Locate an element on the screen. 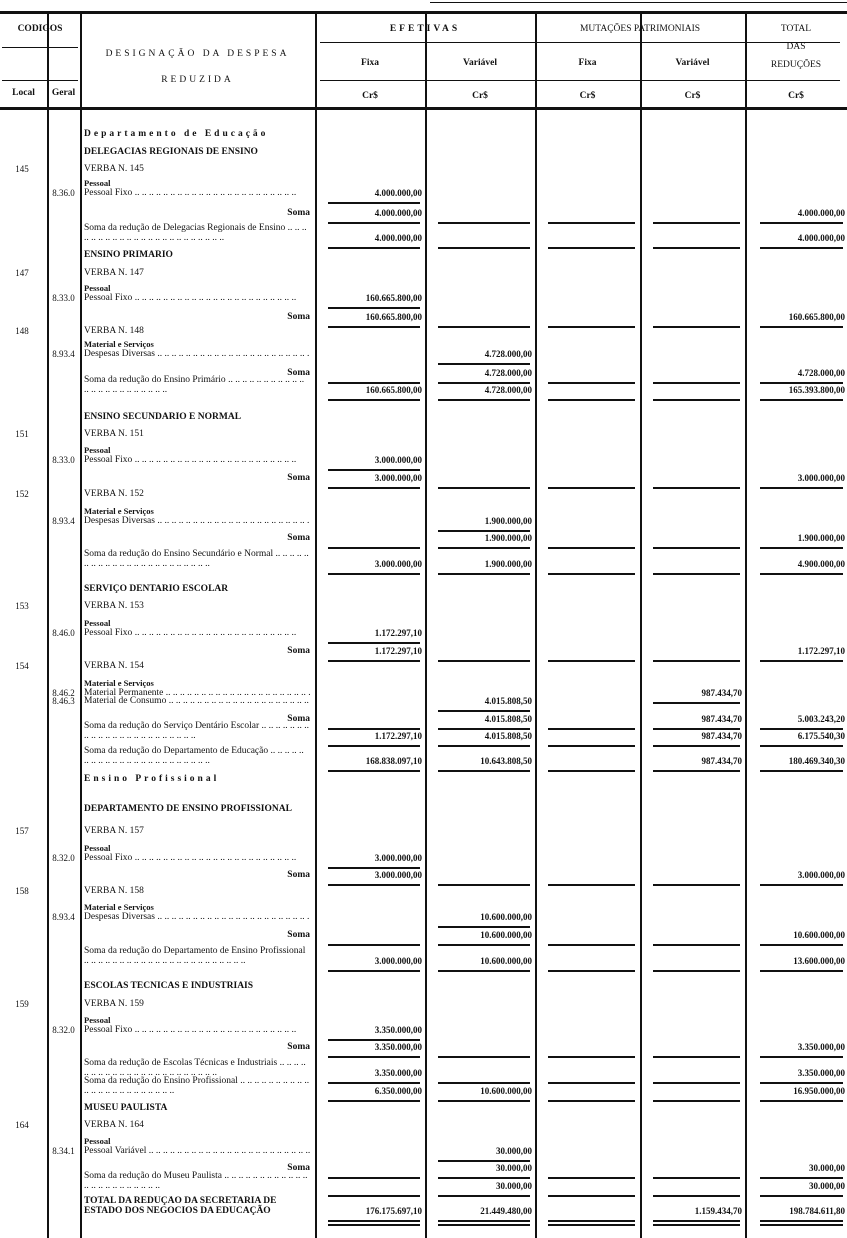 The width and height of the screenshot is (847, 1238). currency-label: Cr$ is located at coordinates (587, 96).